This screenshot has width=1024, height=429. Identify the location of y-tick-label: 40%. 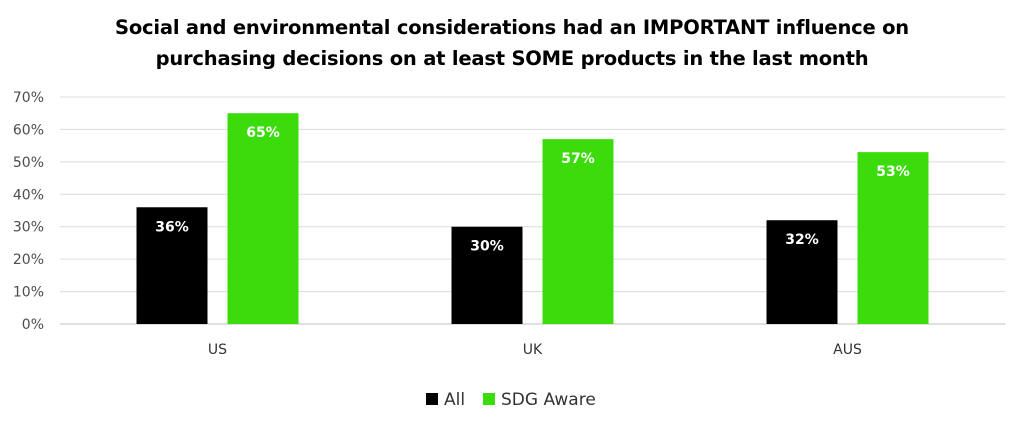
(28, 195).